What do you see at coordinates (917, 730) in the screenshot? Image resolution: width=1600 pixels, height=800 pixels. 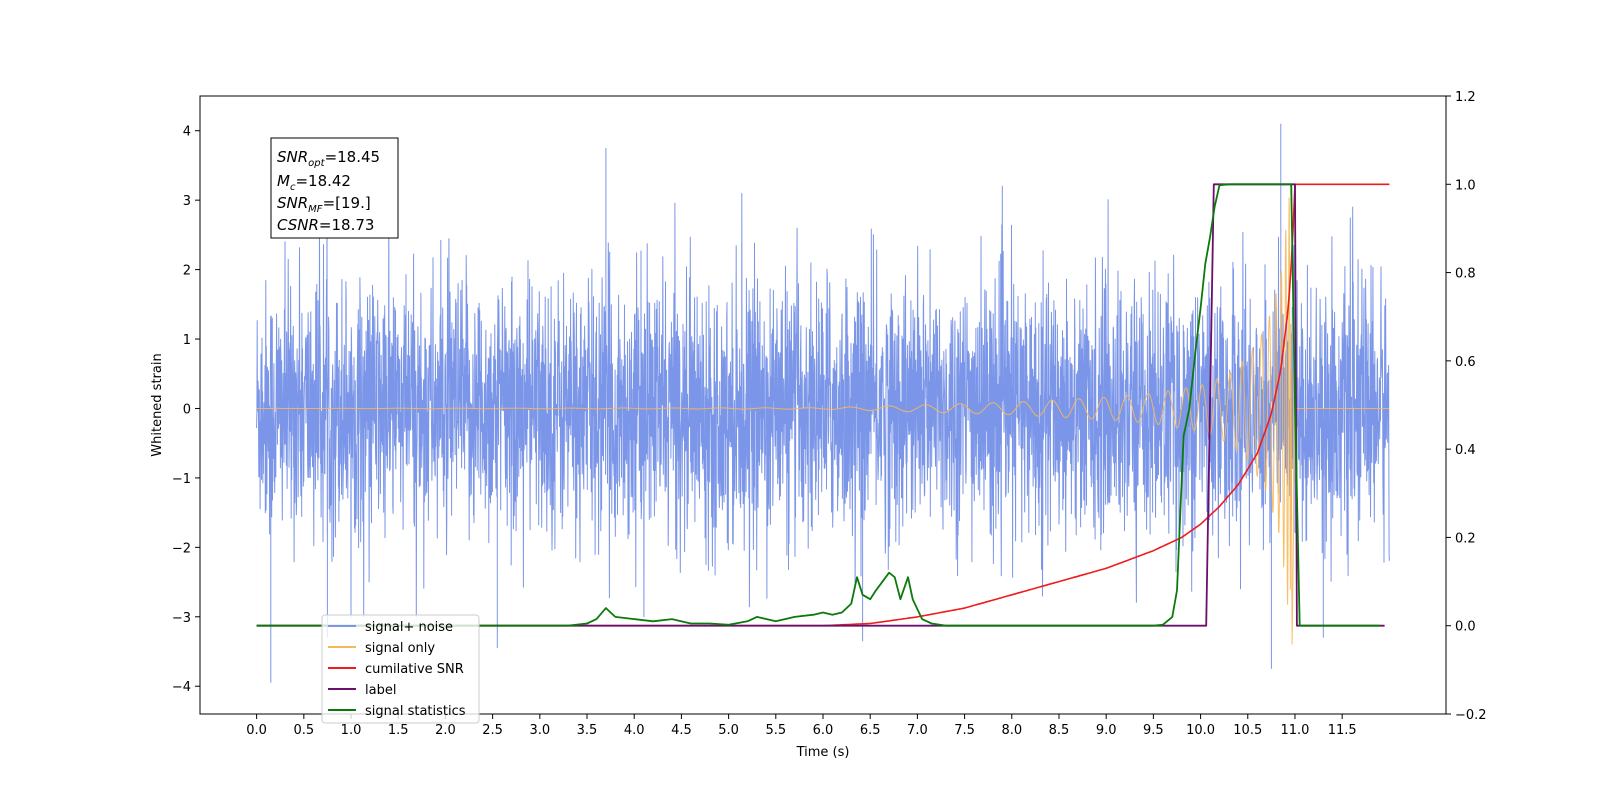 I see `x-tick-label: 7.0` at bounding box center [917, 730].